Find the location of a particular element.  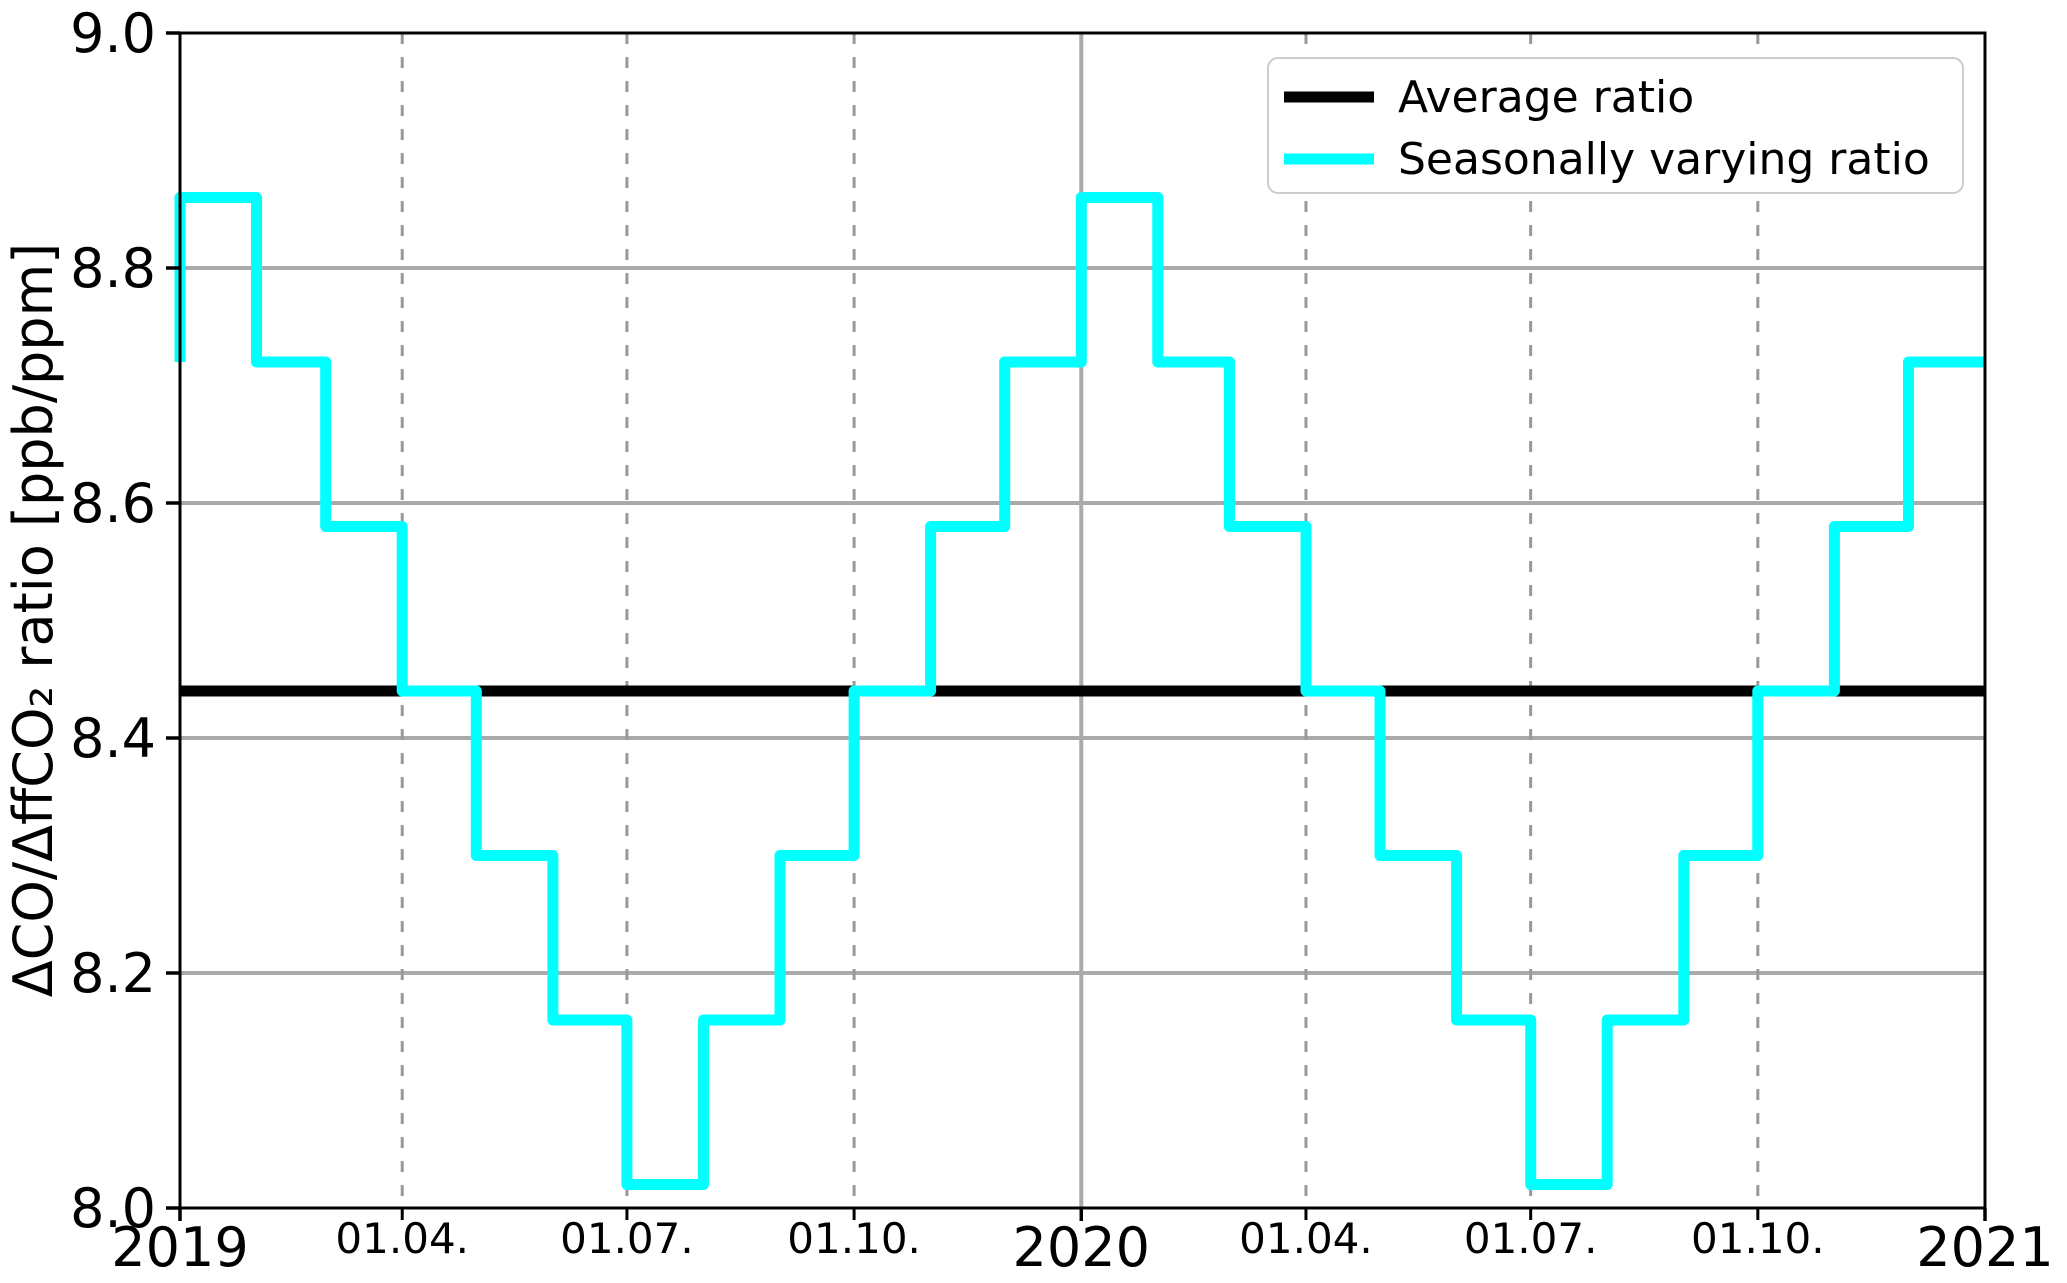

y-tick-label: 8.4 is located at coordinates (113, 738).